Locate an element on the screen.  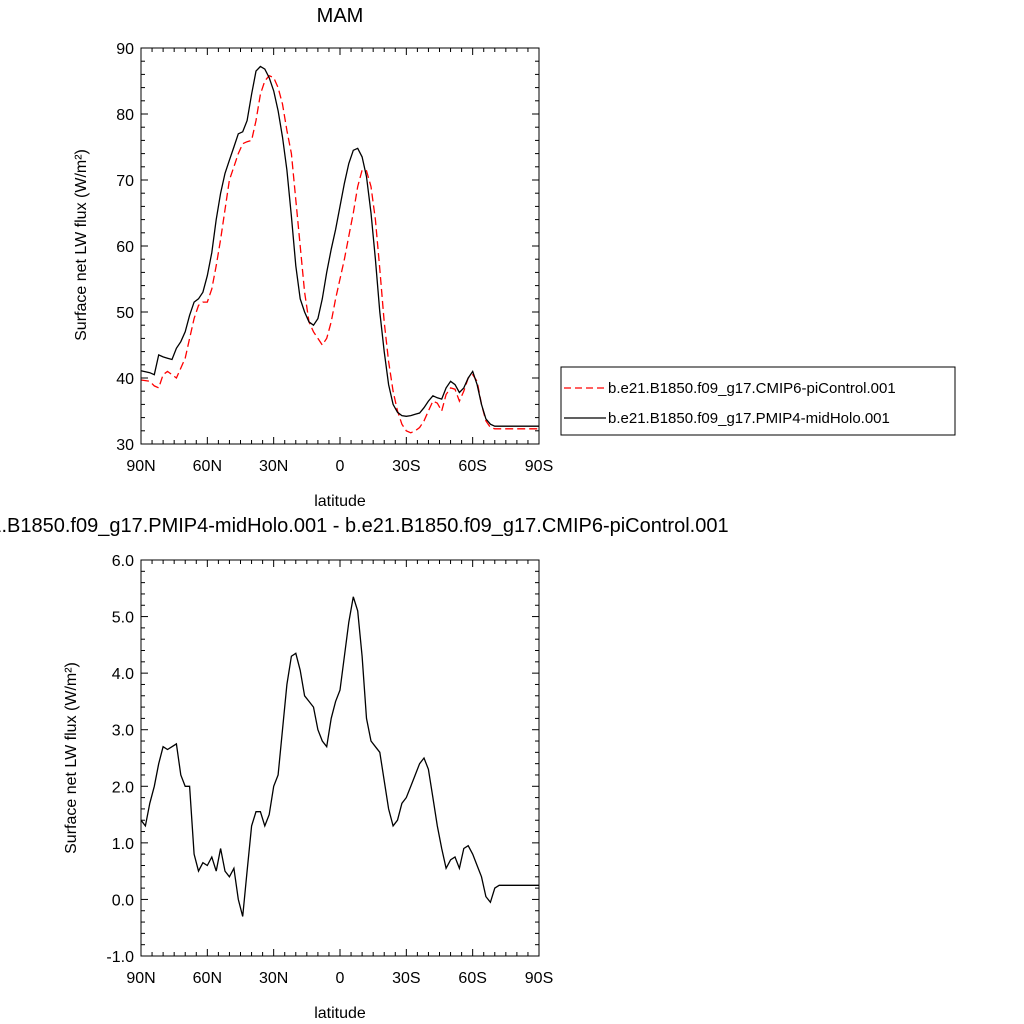
top-chart-xlabel: latitude is located at coordinates (340, 501).